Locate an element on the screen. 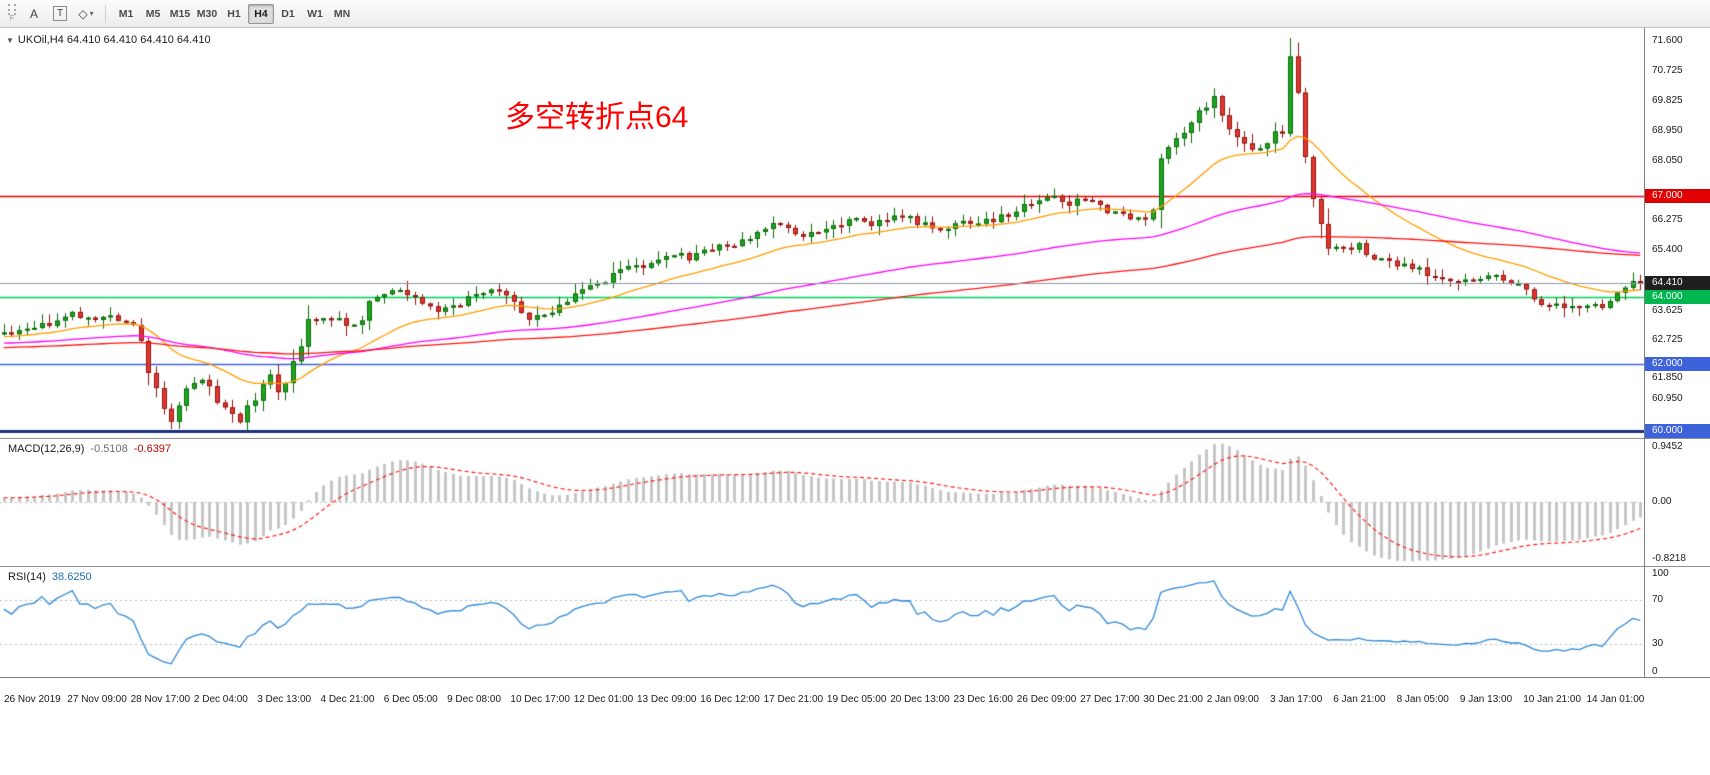  toolbar: F A T ◇ ▾ M1 M5 M15 M30 H1 H4 D1 W1 MN is located at coordinates (855, 14).